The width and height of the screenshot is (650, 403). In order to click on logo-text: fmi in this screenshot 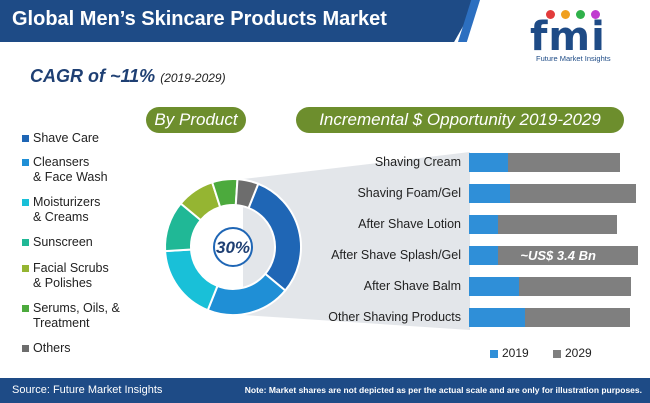, I will do `click(568, 37)`.